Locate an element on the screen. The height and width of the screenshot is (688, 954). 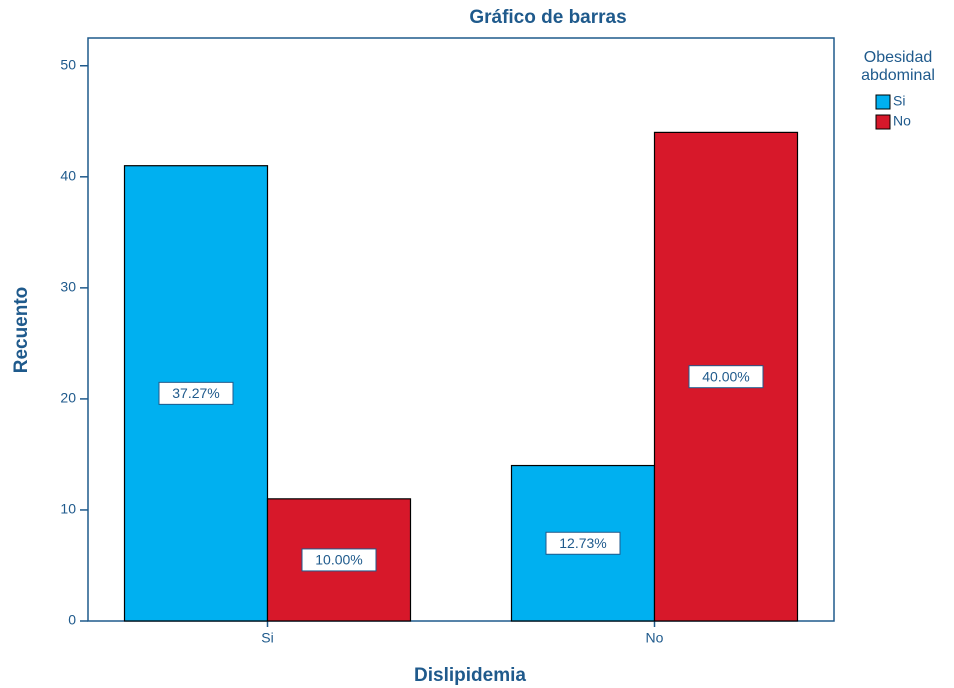
y-tick-label: 10 is located at coordinates (68, 509).